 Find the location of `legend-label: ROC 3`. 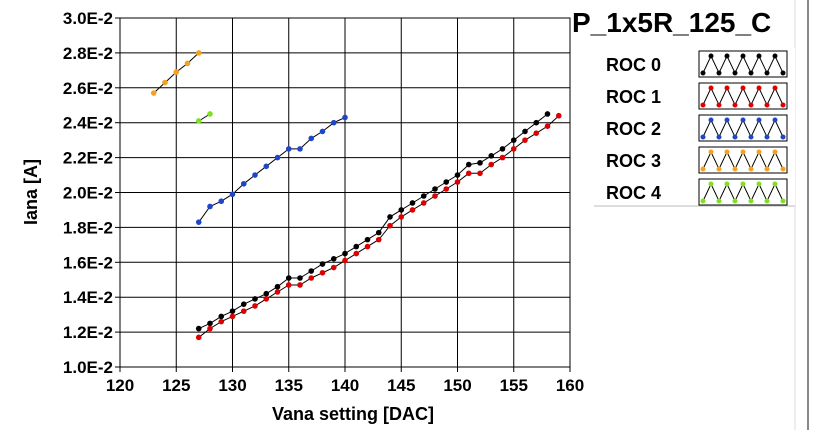

legend-label: ROC 3 is located at coordinates (633, 161).